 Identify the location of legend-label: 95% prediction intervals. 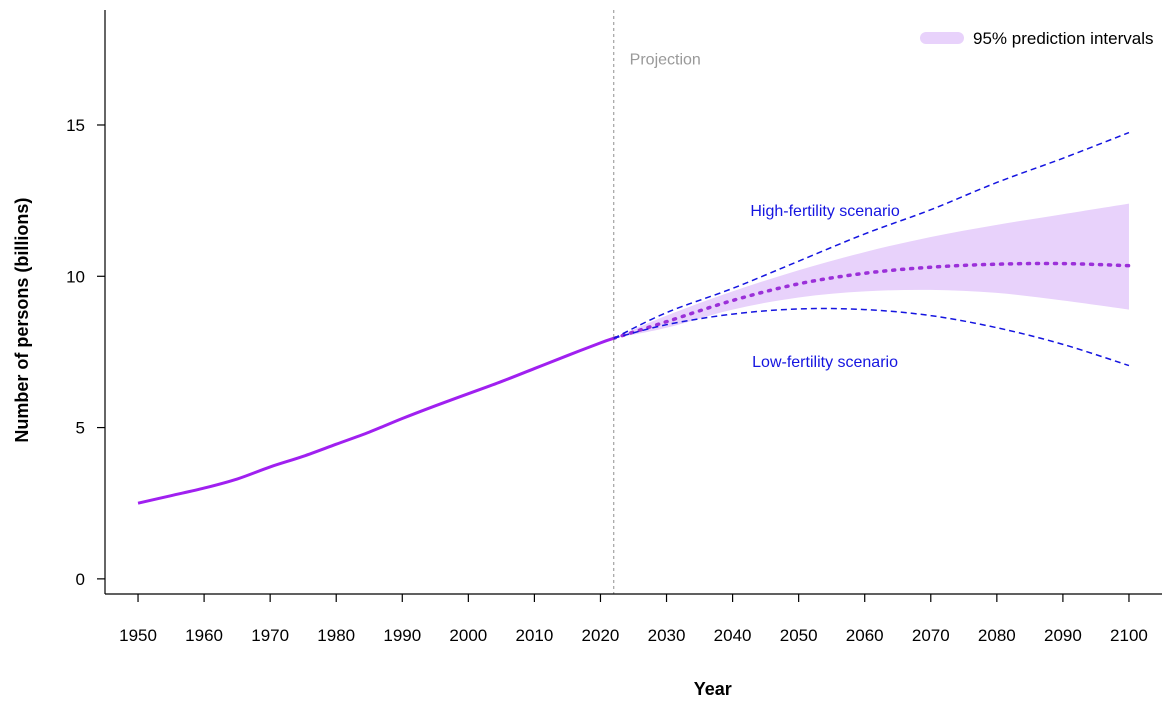
(1063, 38).